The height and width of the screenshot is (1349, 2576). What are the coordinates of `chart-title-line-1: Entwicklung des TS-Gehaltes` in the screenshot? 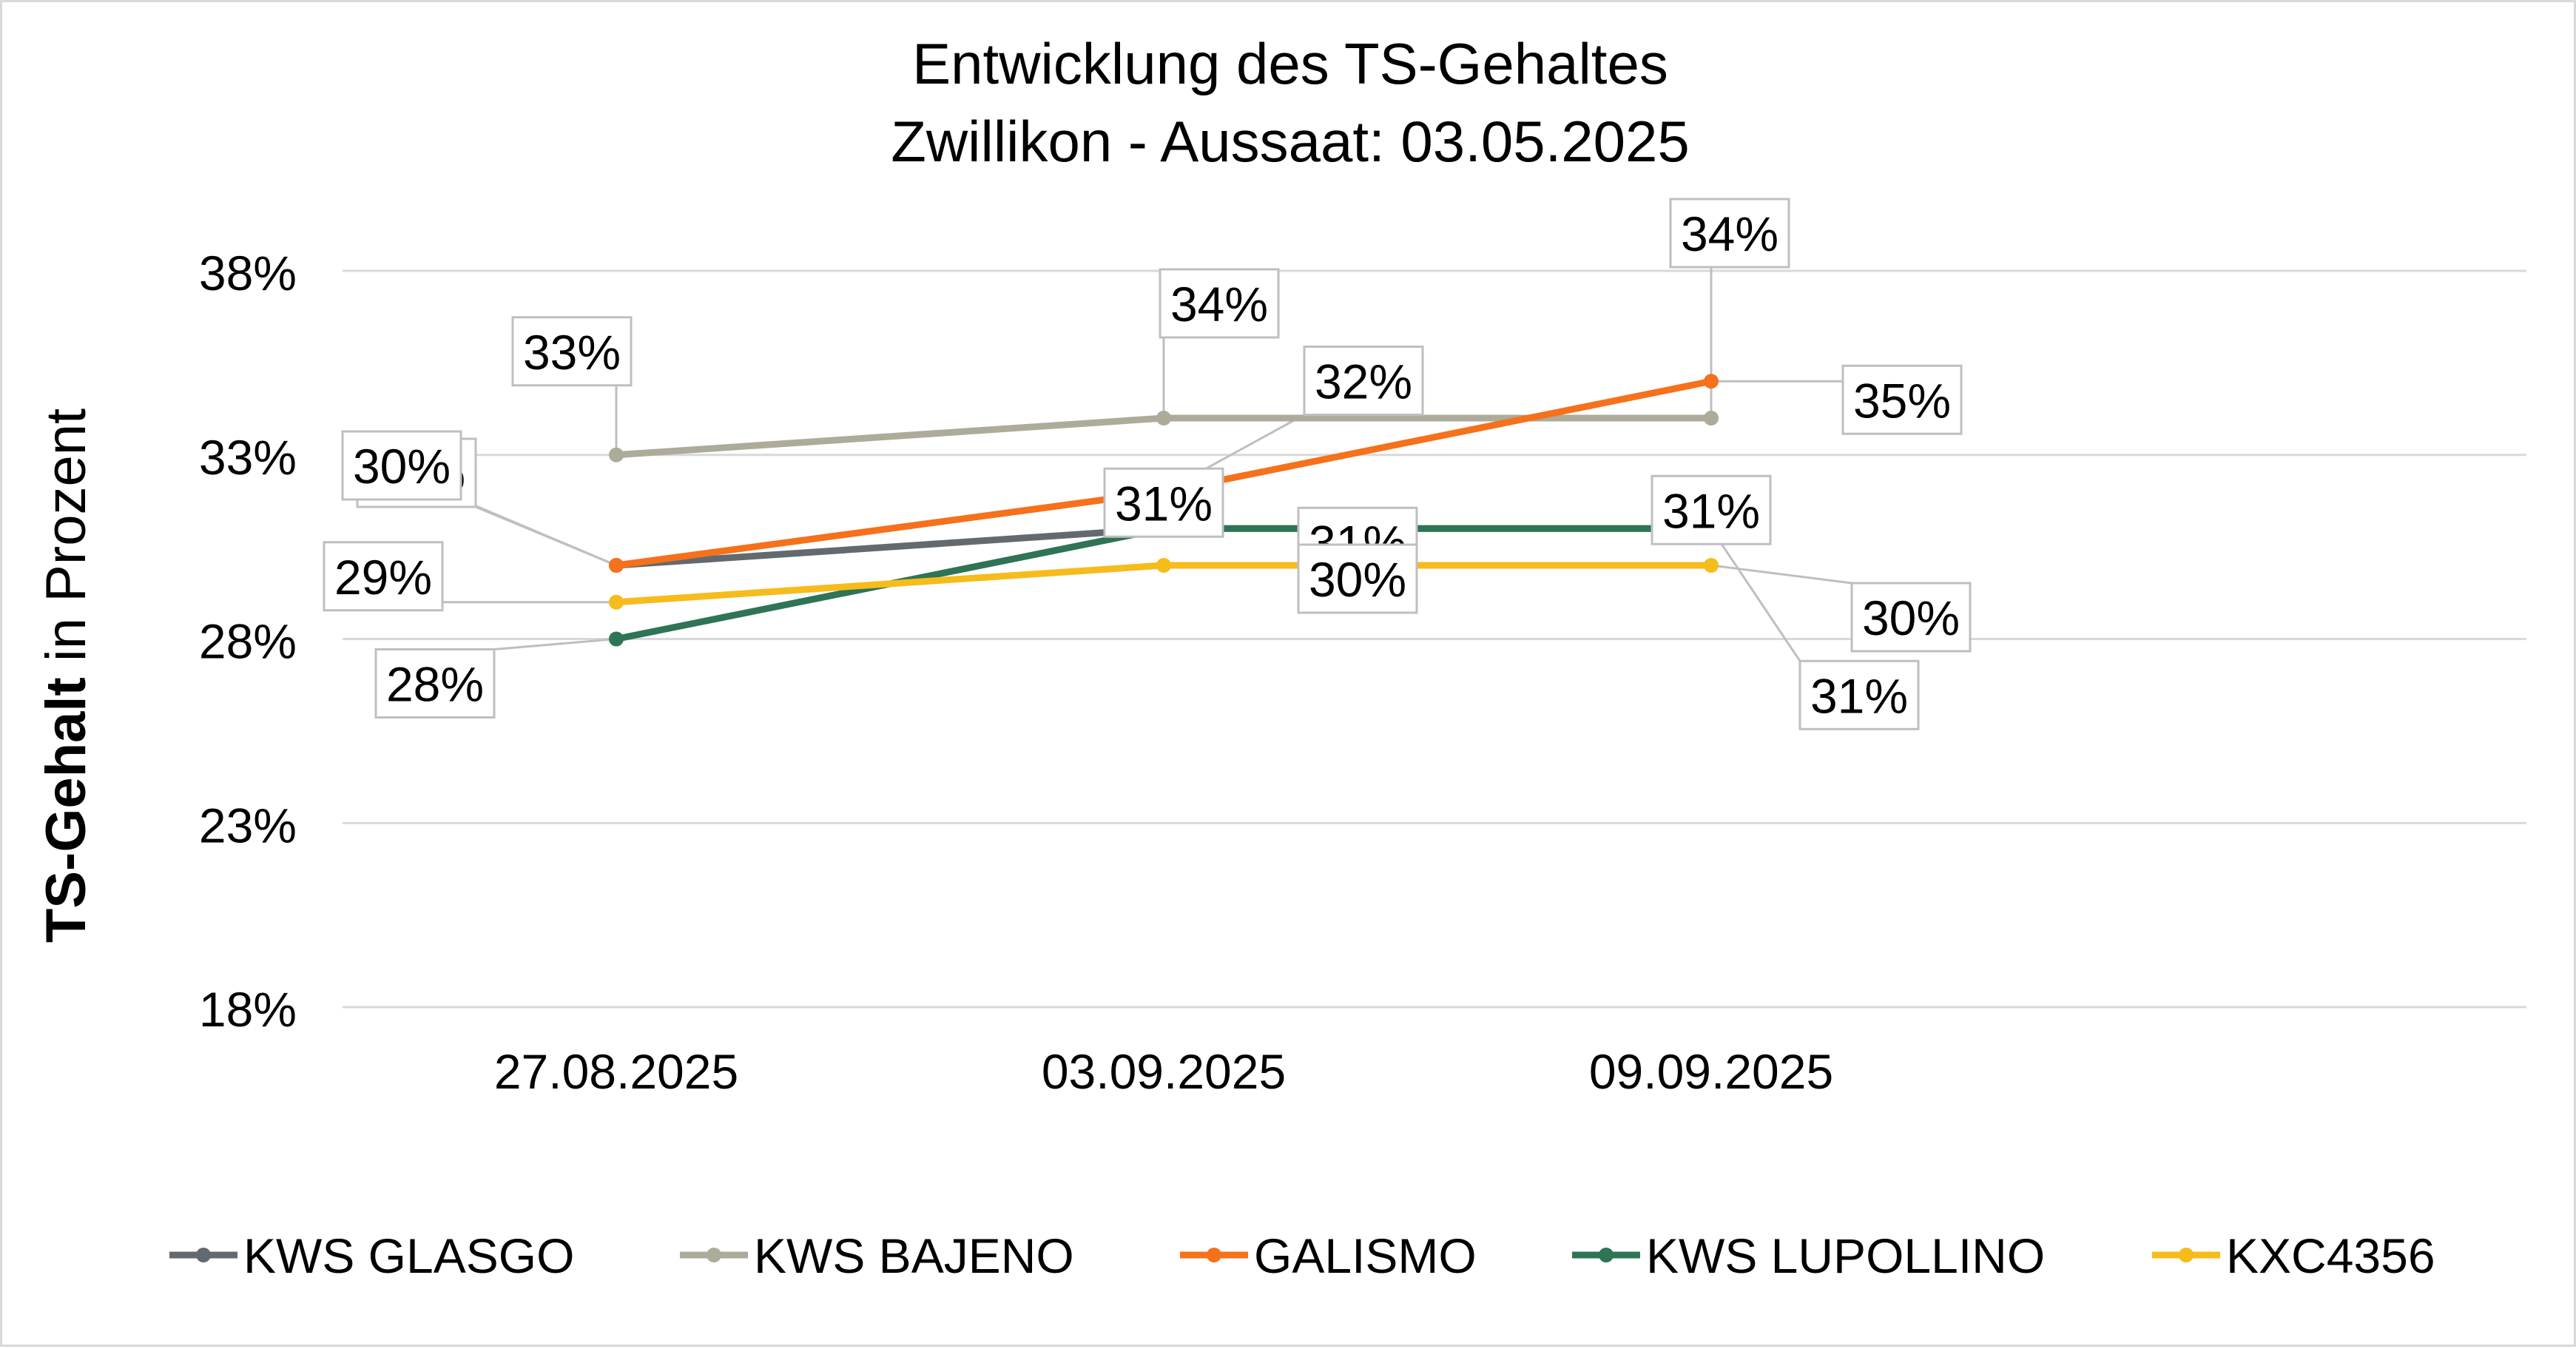 It's located at (1290, 64).